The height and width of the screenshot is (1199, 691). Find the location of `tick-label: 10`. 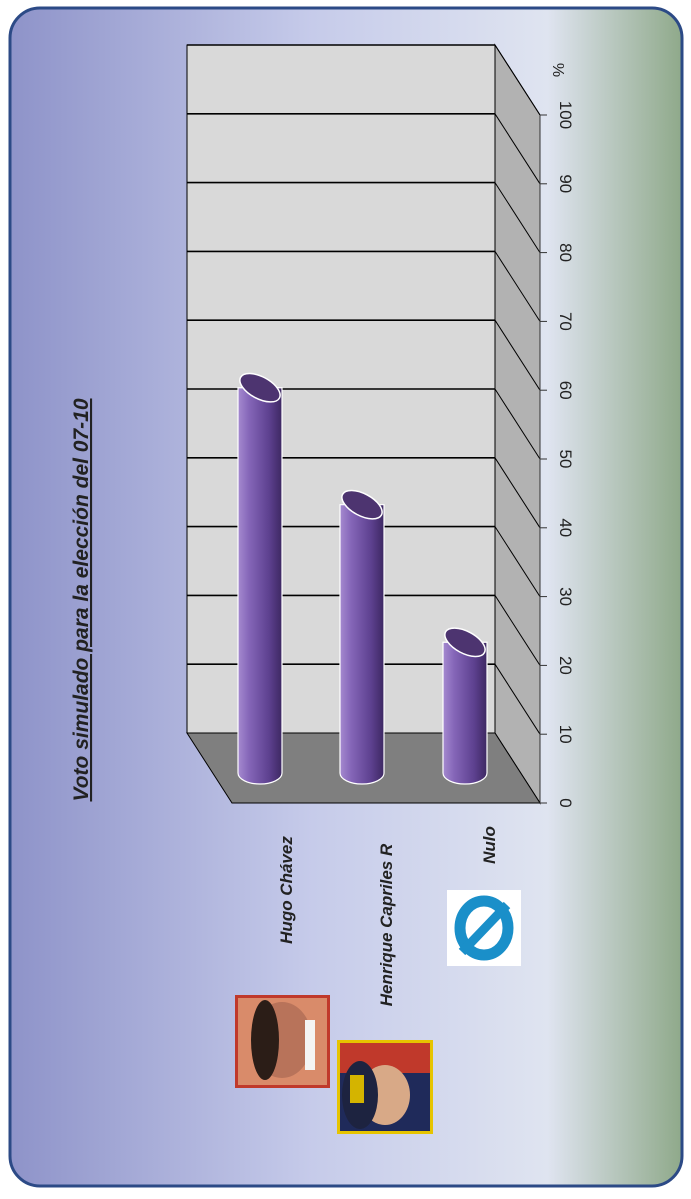

tick-label: 10 is located at coordinates (565, 734).